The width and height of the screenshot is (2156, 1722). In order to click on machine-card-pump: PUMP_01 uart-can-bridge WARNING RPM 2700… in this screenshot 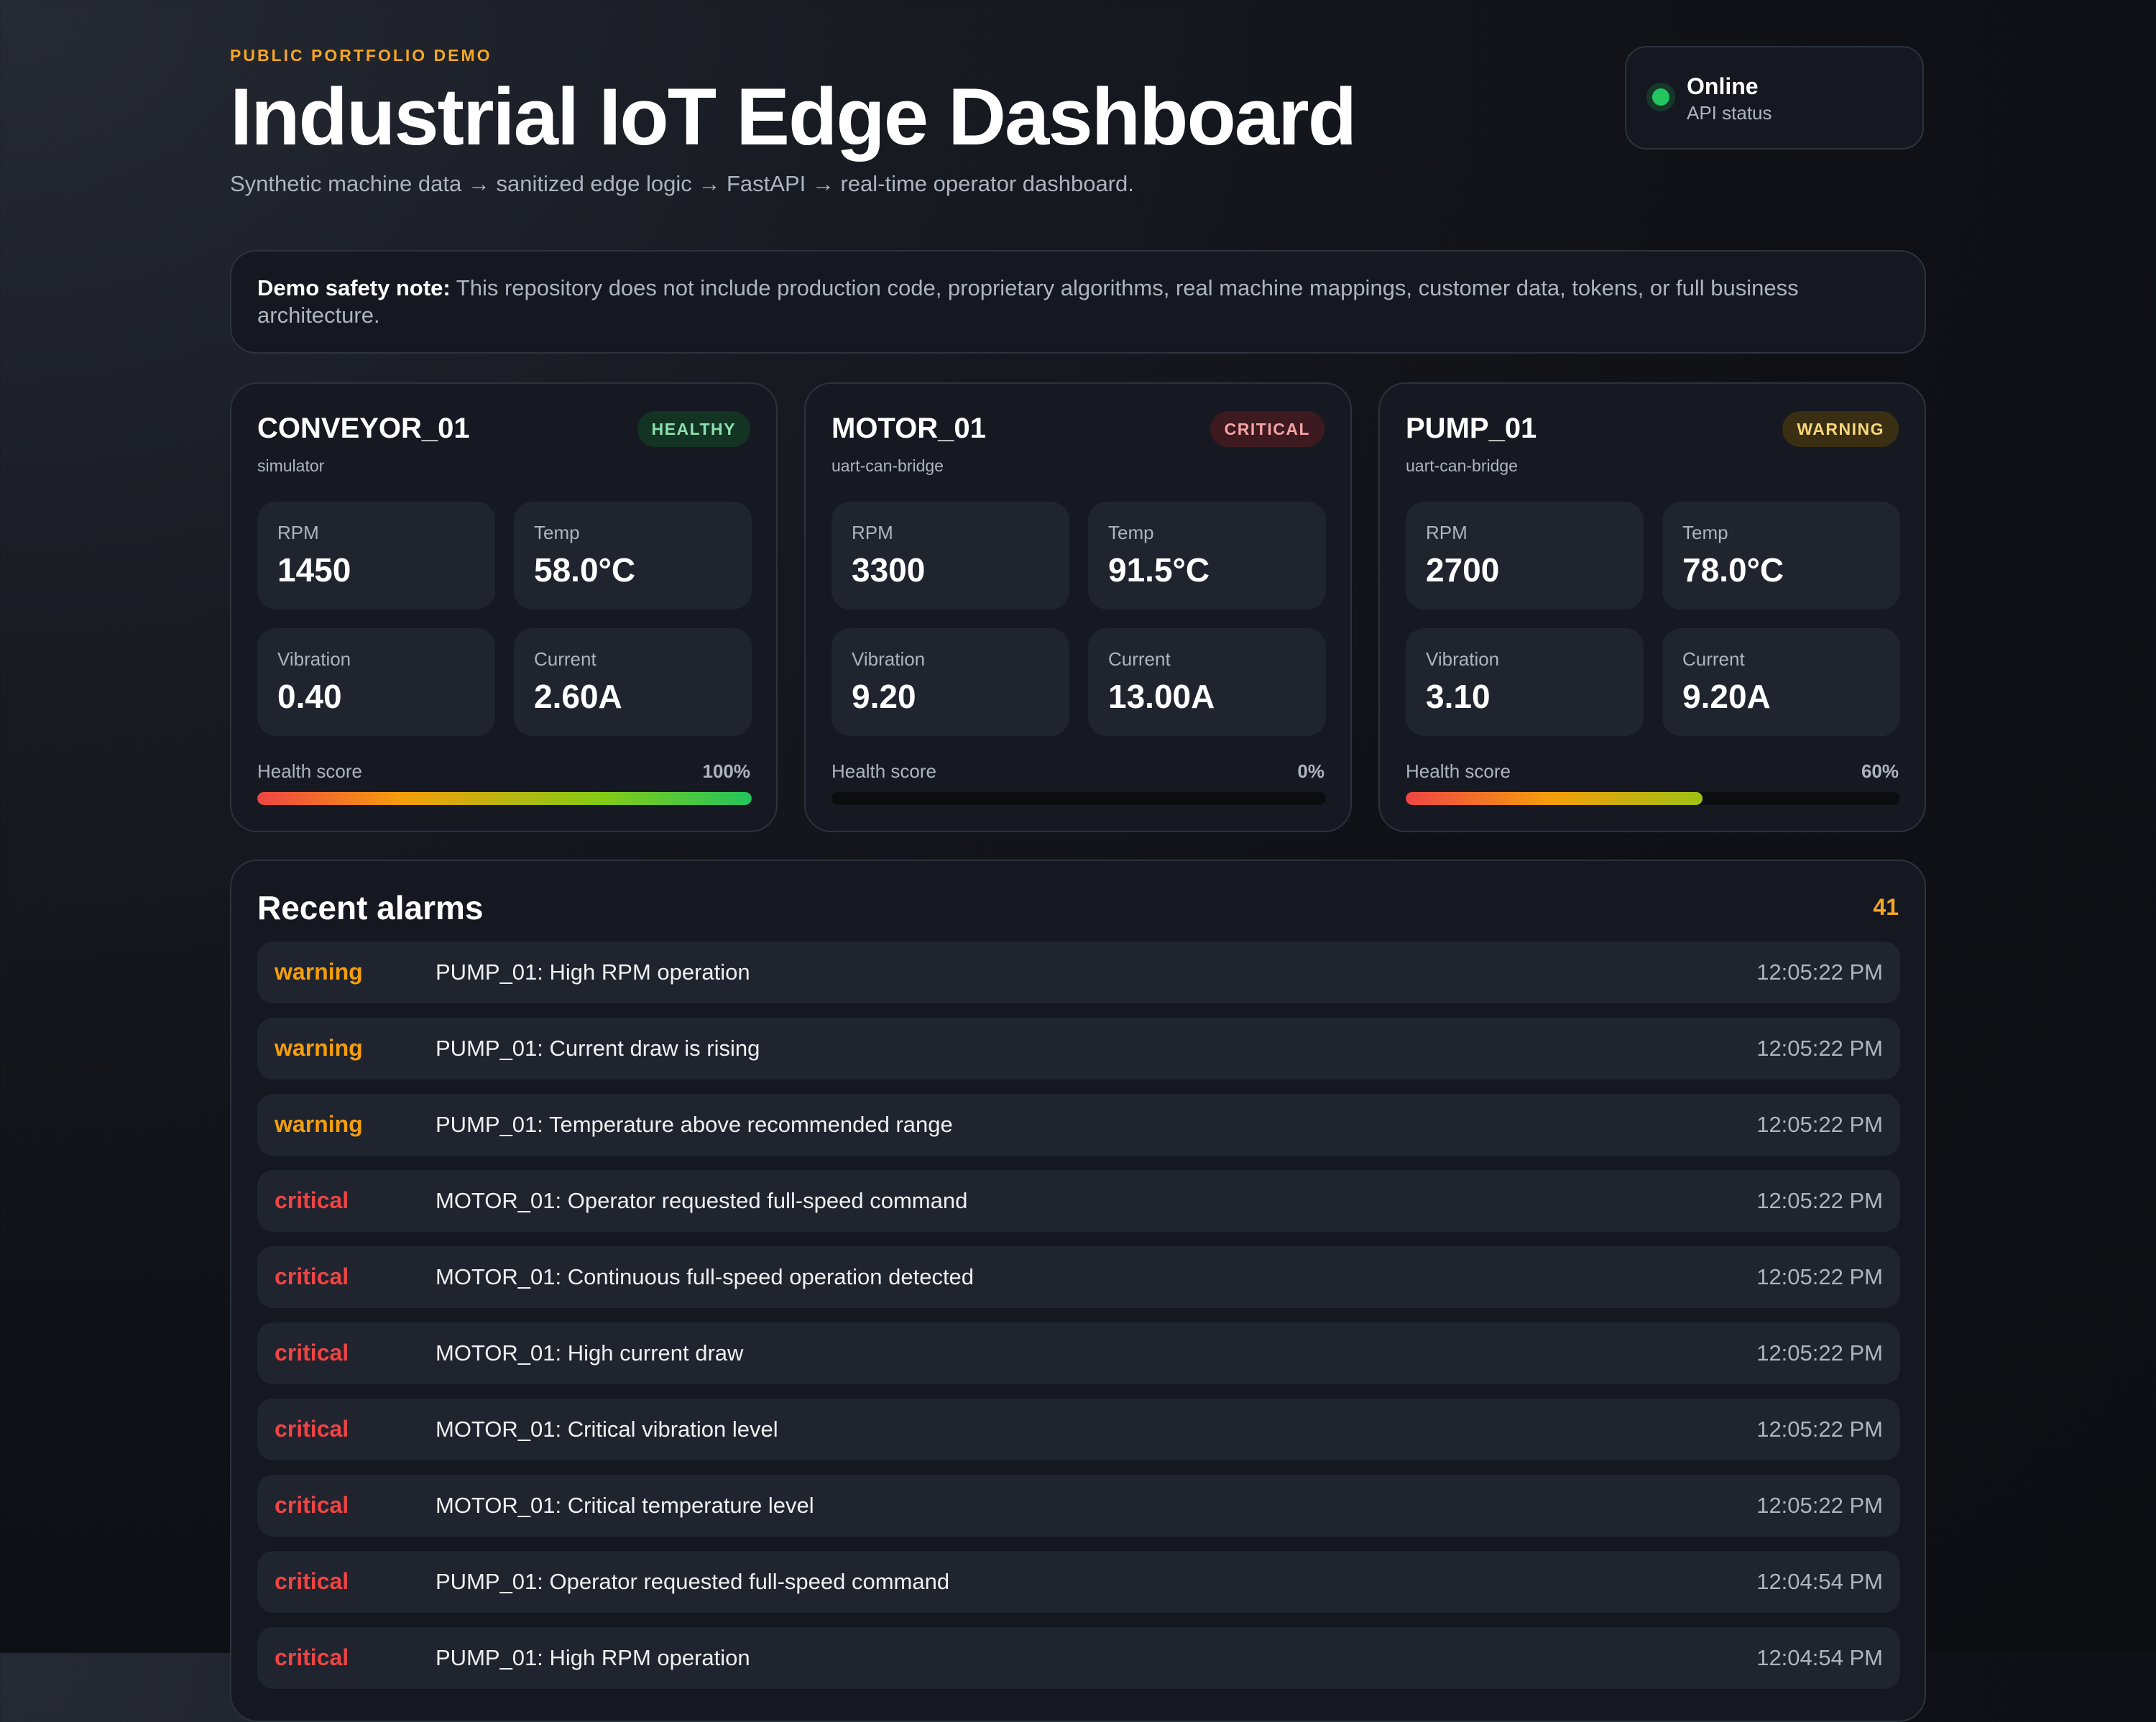, I will do `click(1652, 607)`.